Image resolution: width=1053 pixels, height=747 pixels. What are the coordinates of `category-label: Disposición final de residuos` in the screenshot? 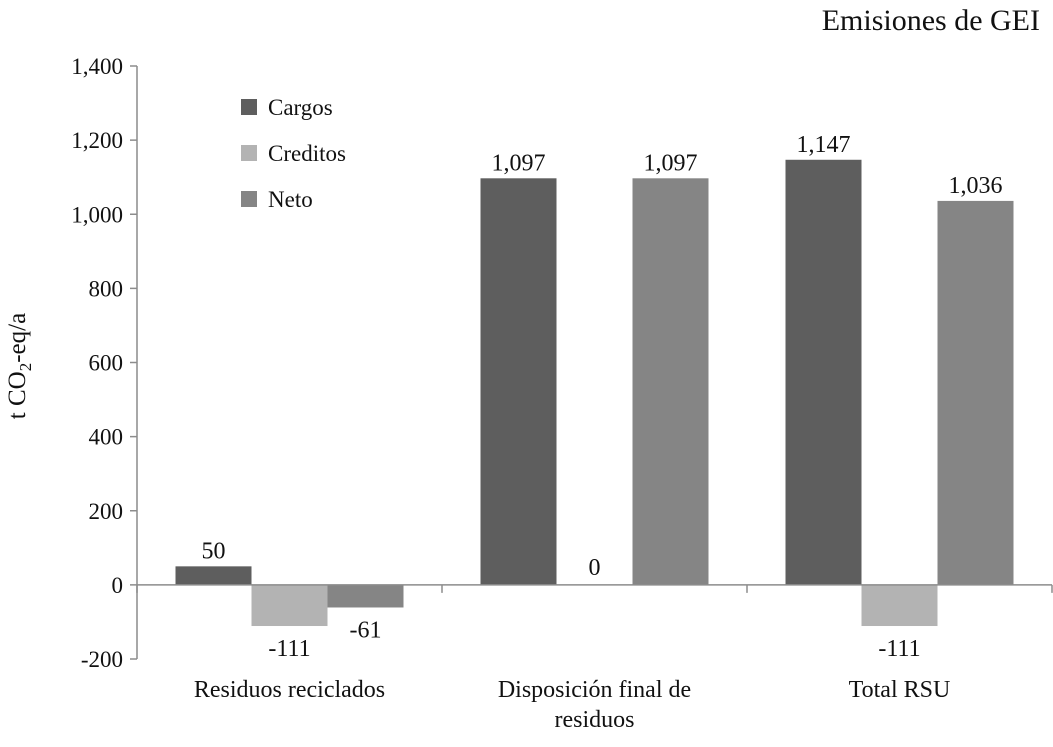 It's located at (594, 705).